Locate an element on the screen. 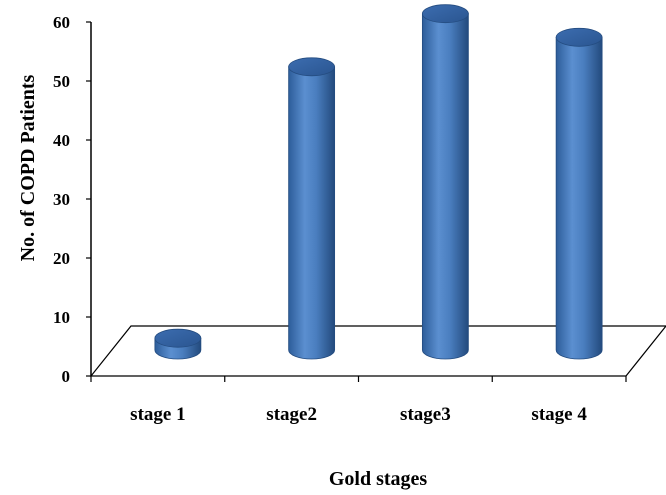  bar-stage3 is located at coordinates (445, 182).